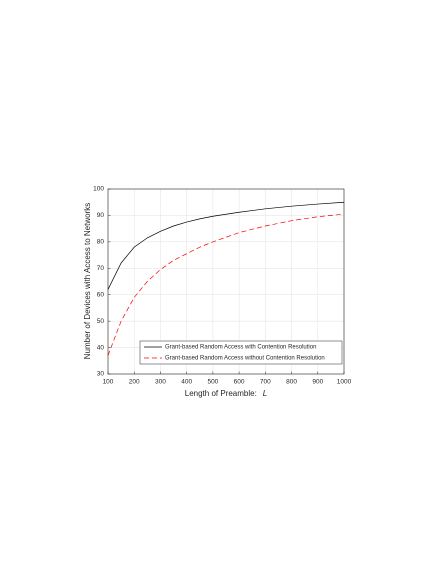 This screenshot has height=572, width=442. Describe the element at coordinates (134, 382) in the screenshot. I see `x-tick-label: 200` at that location.